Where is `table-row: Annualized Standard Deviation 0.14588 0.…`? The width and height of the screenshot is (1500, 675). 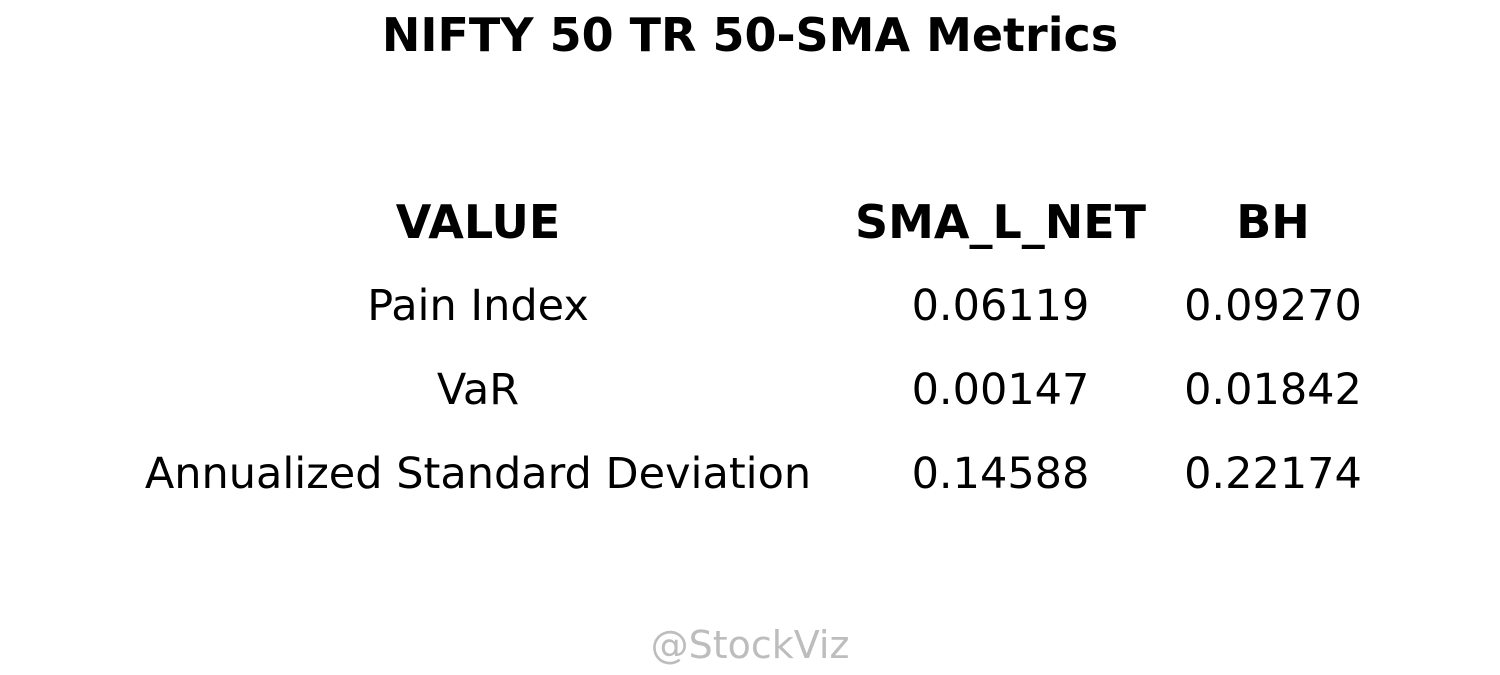 table-row: Annualized Standard Deviation 0.14588 0.… is located at coordinates (750, 474).